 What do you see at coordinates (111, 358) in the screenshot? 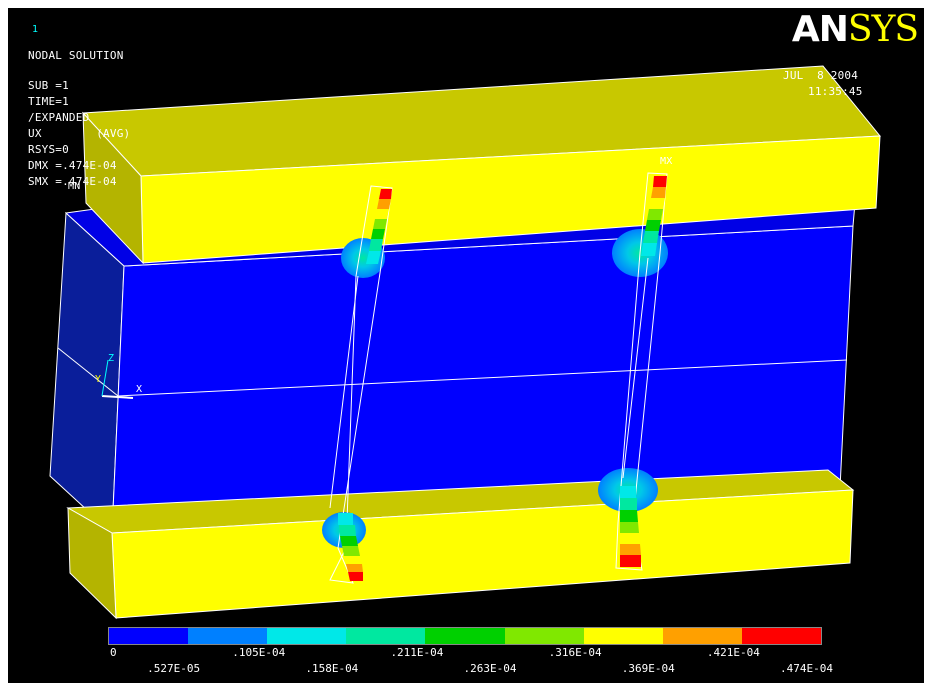
I see `triad-z-label: Z` at bounding box center [111, 358].